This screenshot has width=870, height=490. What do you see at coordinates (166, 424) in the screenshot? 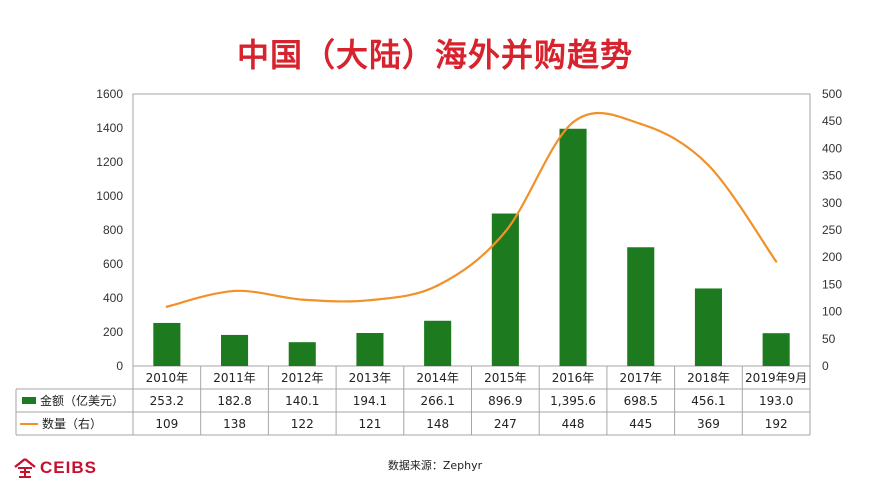
I see `data-label-count: 109` at bounding box center [166, 424].